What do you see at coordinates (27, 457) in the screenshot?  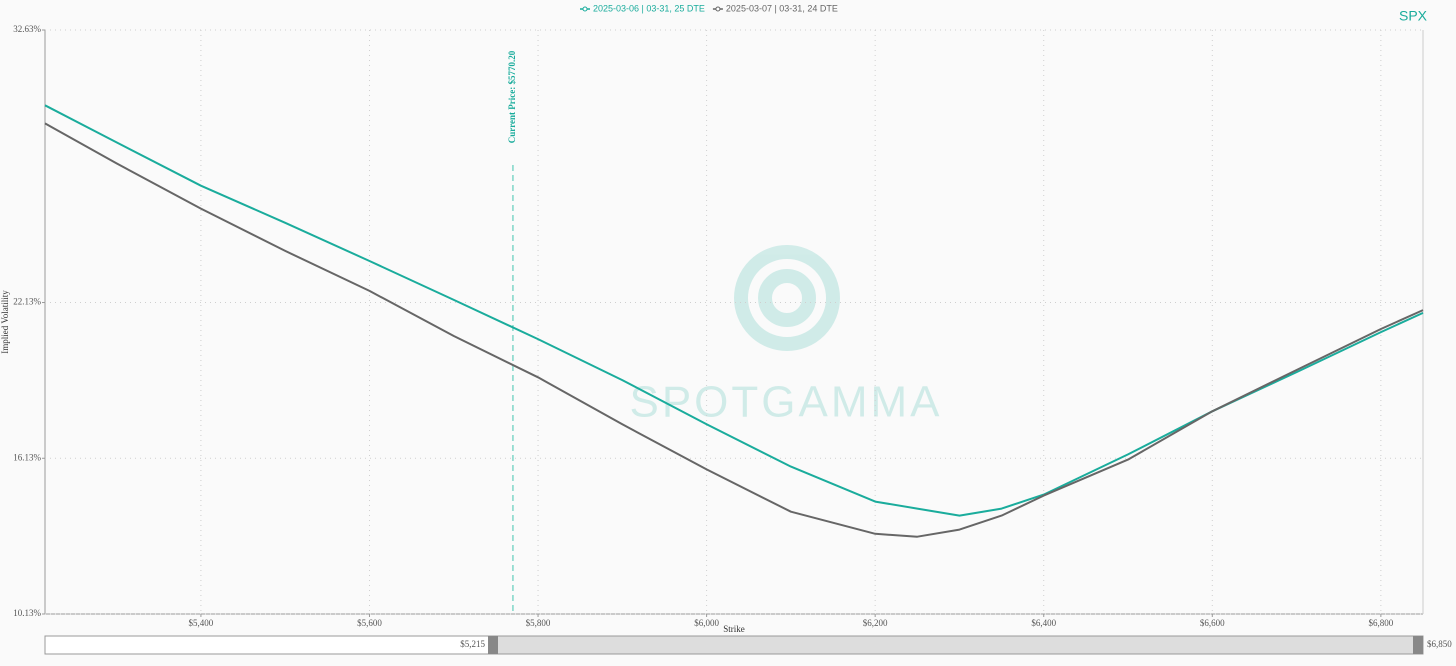 I see `y-tick-label: 16.13%` at bounding box center [27, 457].